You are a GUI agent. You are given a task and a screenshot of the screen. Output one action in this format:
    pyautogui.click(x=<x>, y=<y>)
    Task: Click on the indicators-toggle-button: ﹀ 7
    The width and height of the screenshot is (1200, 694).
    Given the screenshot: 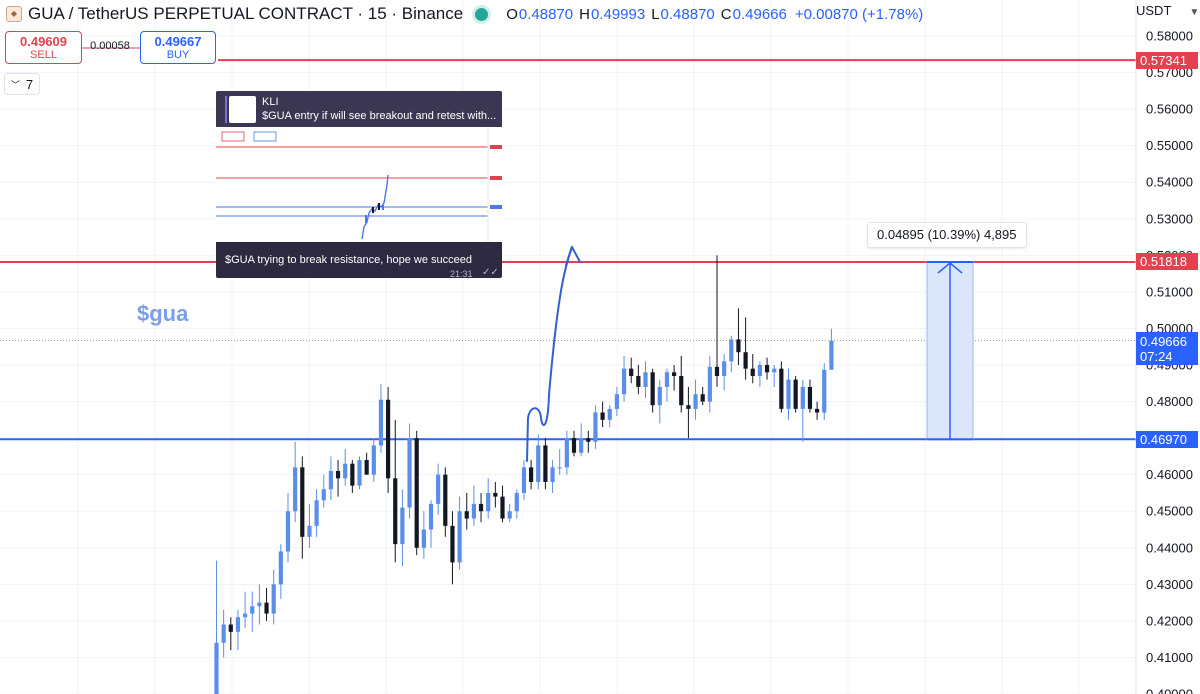 What is the action you would take?
    pyautogui.click(x=22, y=84)
    